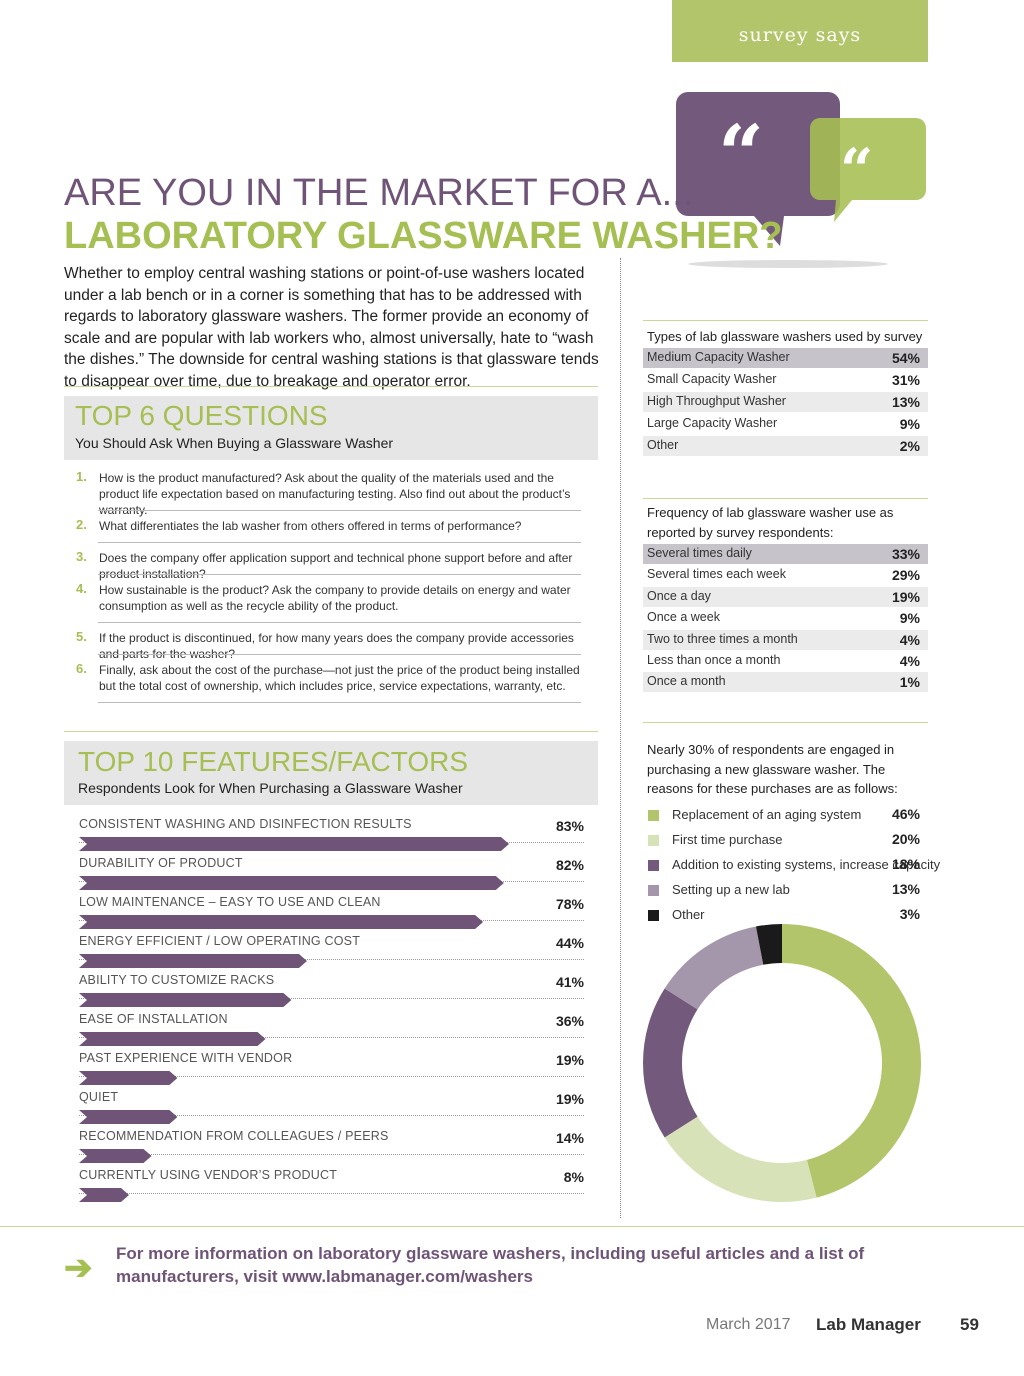  Describe the element at coordinates (800, 31) in the screenshot. I see `section-tab: survey says` at that location.